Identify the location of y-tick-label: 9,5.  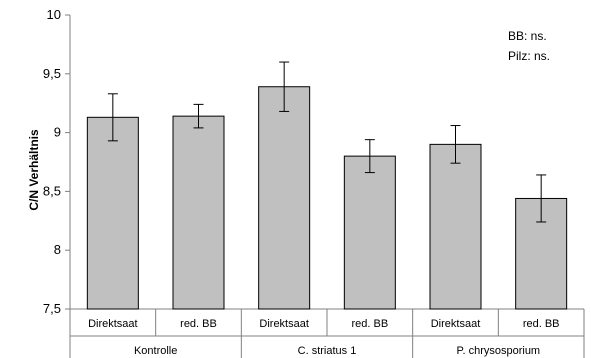
(52, 73).